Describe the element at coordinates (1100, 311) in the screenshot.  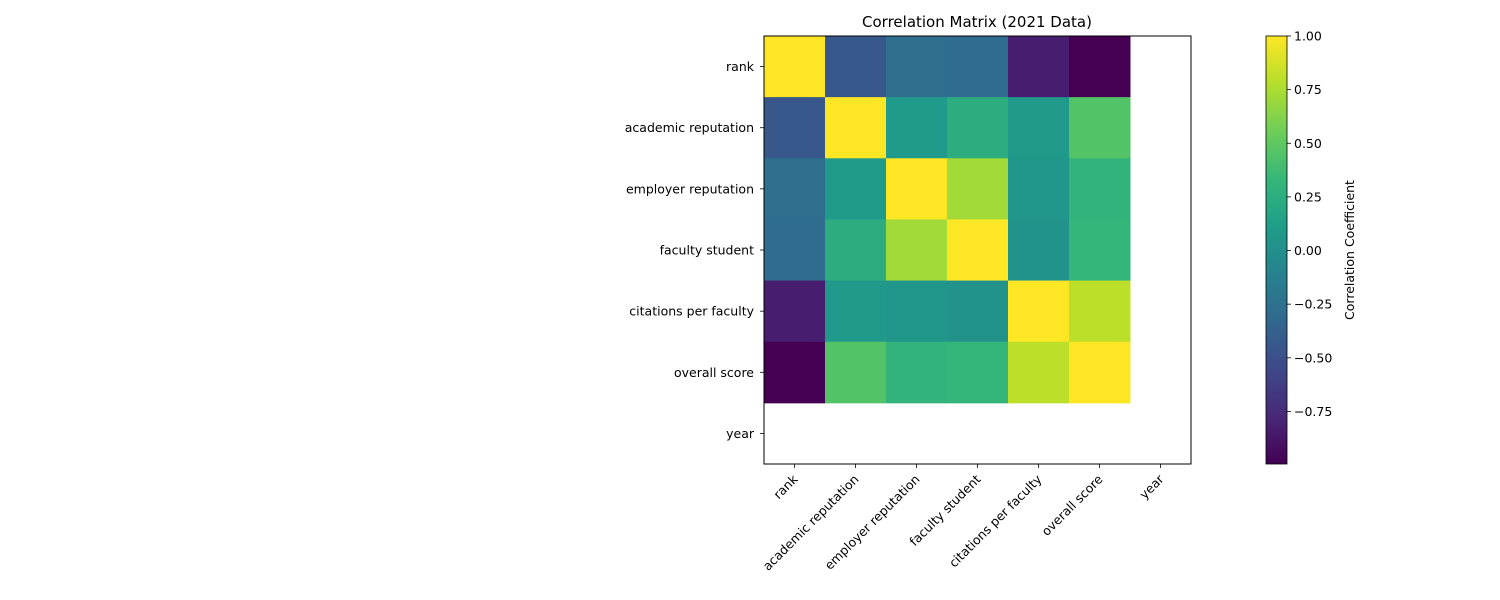
I see `heatmap-cell-r4-c5` at that location.